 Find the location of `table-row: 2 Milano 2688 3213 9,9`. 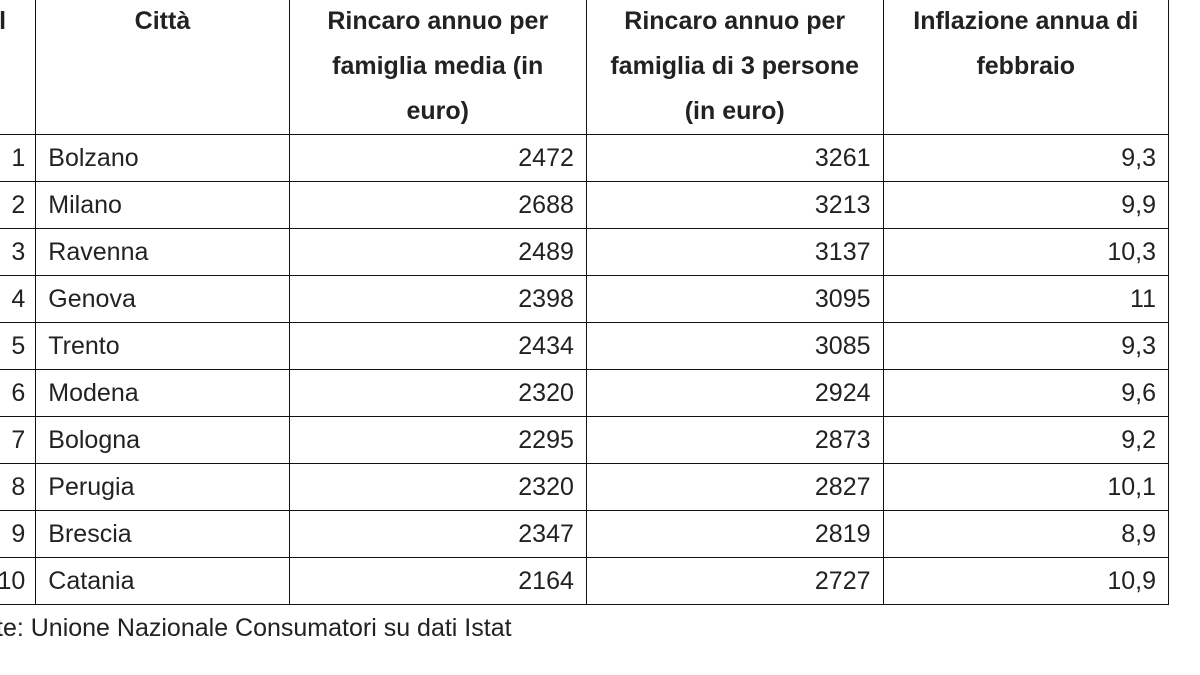

table-row: 2 Milano 2688 3213 9,9 is located at coordinates (585, 205).